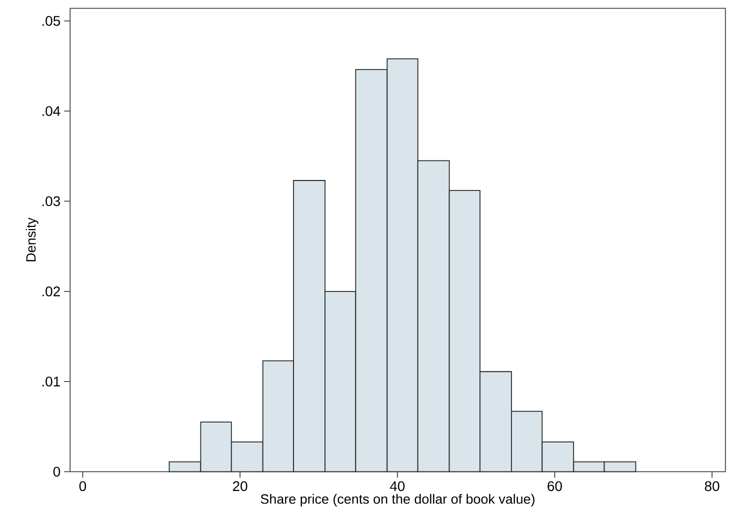  I want to click on x-tick-label: 20, so click(240, 486).